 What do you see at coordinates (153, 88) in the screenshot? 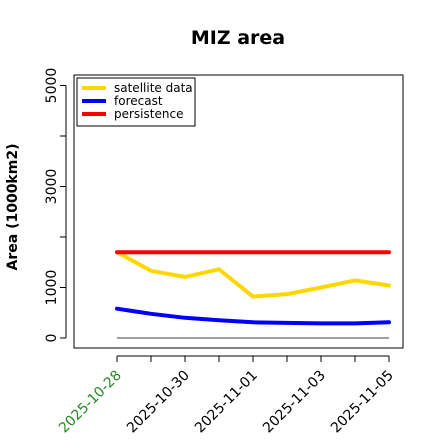
I see `legend-label: satellite data` at bounding box center [153, 88].